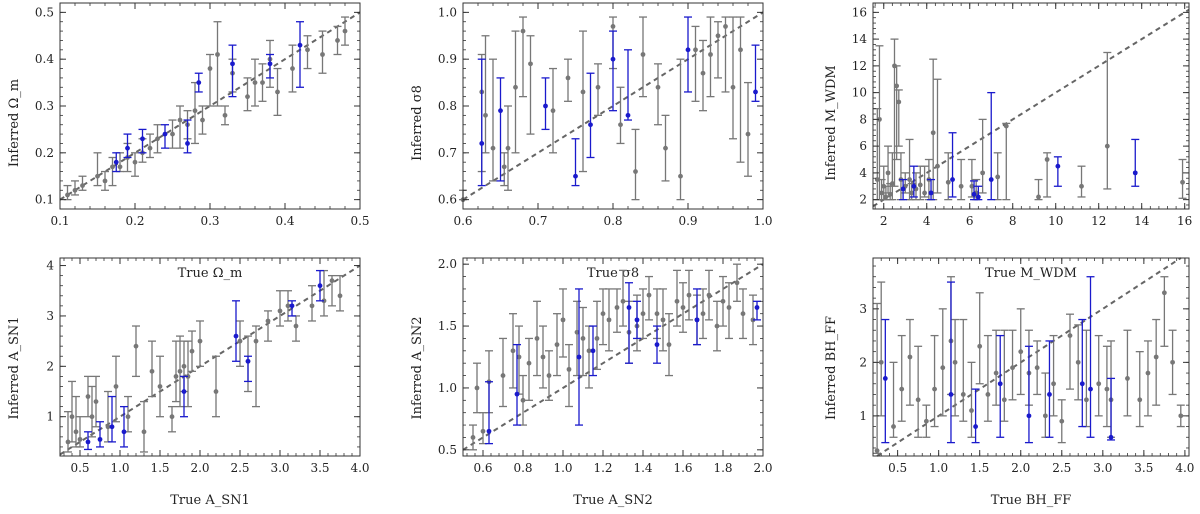 This screenshot has width=1200, height=514. What do you see at coordinates (134, 221) in the screenshot?
I see `x-tick-label: 0.2` at bounding box center [134, 221].